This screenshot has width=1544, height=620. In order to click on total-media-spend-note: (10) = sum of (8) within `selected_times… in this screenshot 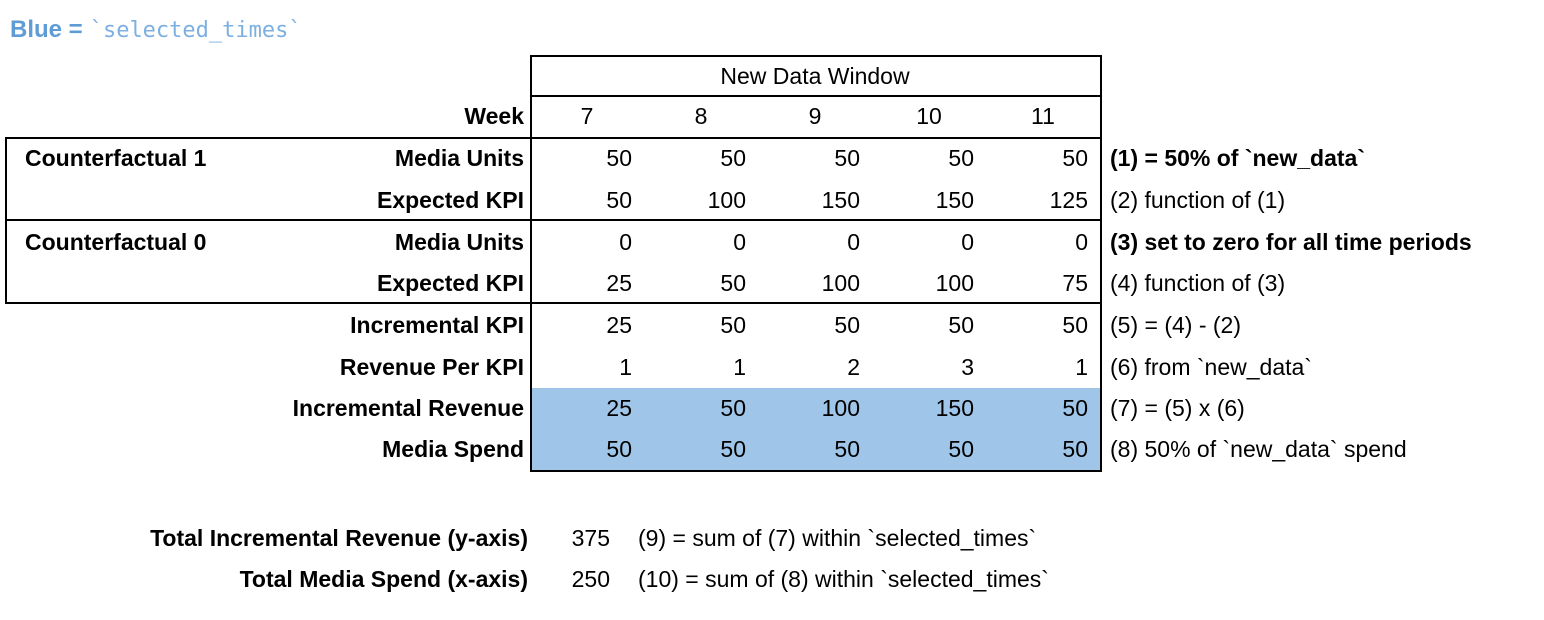, I will do `click(843, 579)`.